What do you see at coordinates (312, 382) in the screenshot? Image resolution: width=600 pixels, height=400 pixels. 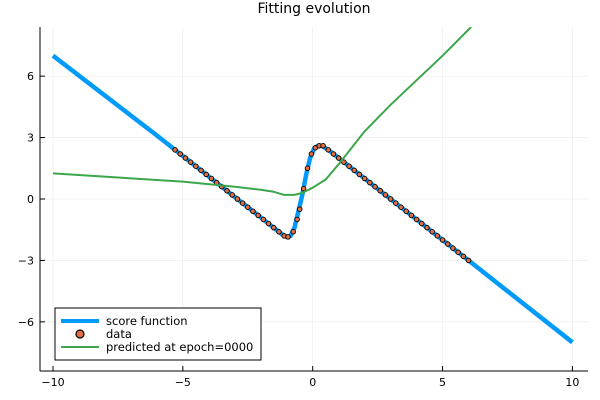 I see `x-tick-label: 0` at bounding box center [312, 382].